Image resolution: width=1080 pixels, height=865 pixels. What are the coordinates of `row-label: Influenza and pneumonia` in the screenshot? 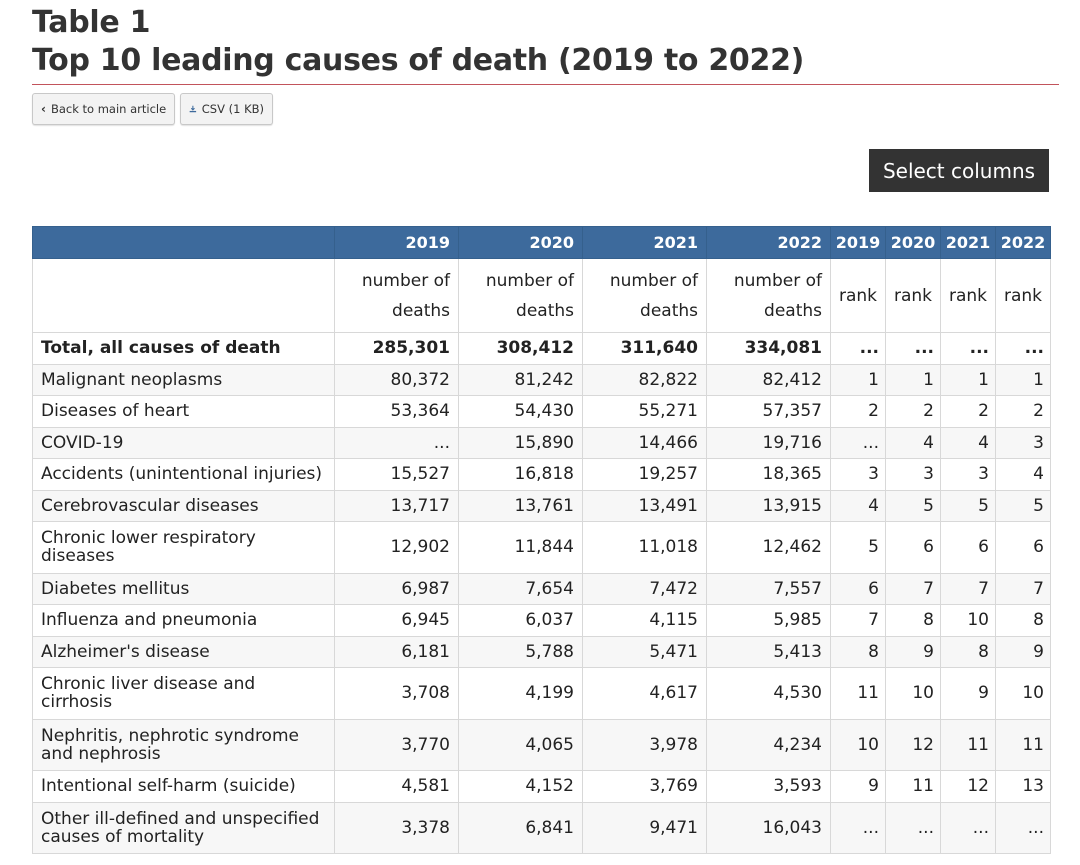 It's located at (183, 620).